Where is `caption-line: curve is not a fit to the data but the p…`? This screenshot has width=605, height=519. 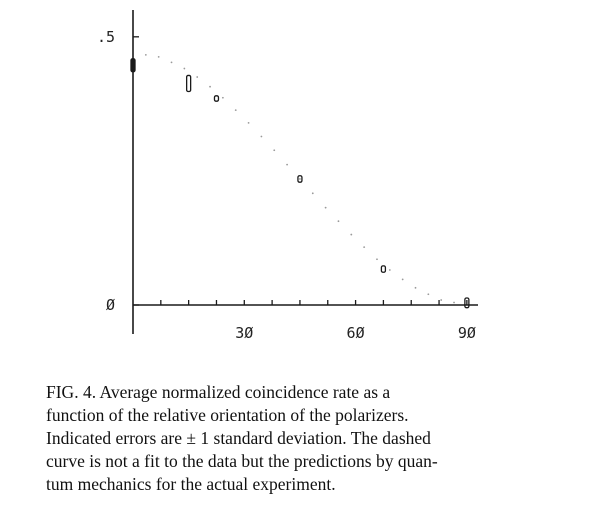
caption-line: curve is not a fit to the data but the p… is located at coordinates (242, 461).